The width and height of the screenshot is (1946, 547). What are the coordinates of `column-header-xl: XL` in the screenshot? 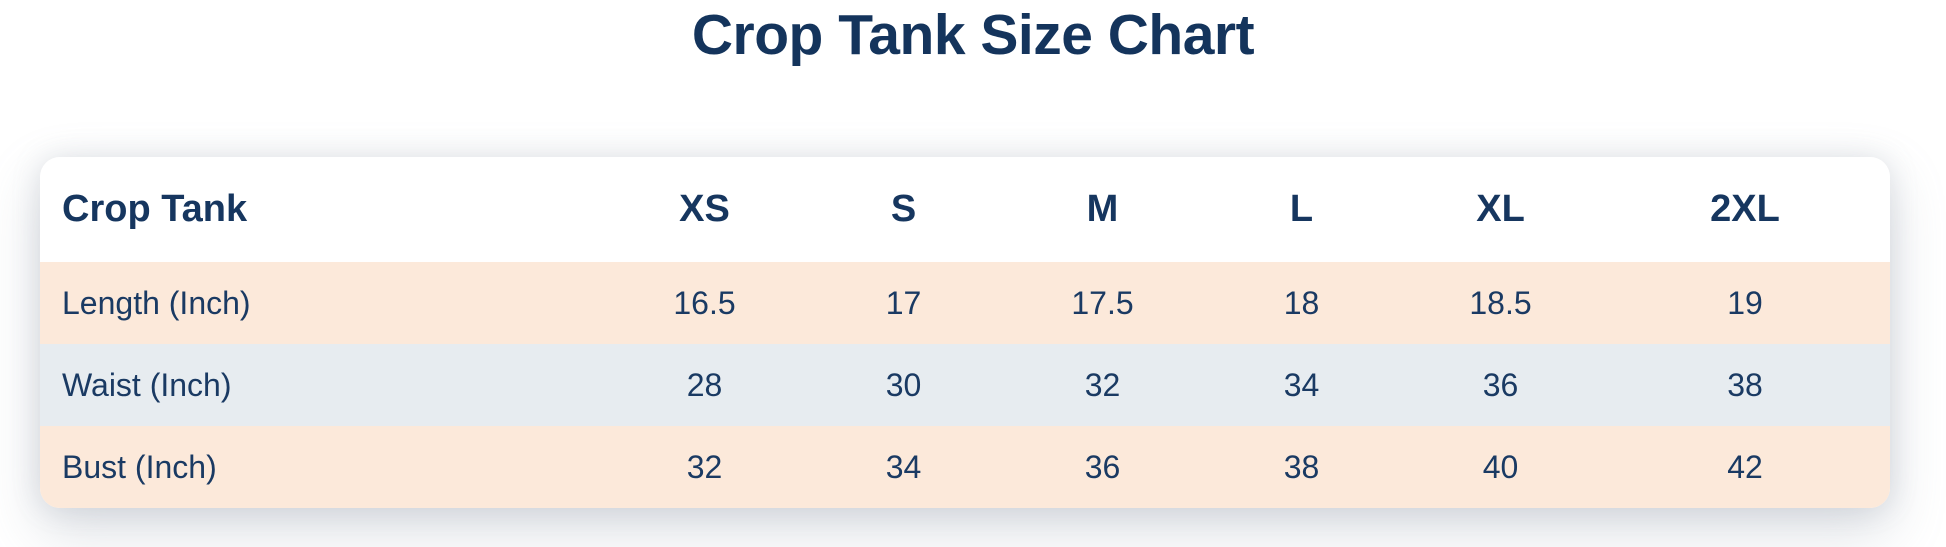 It's located at (1500, 209).